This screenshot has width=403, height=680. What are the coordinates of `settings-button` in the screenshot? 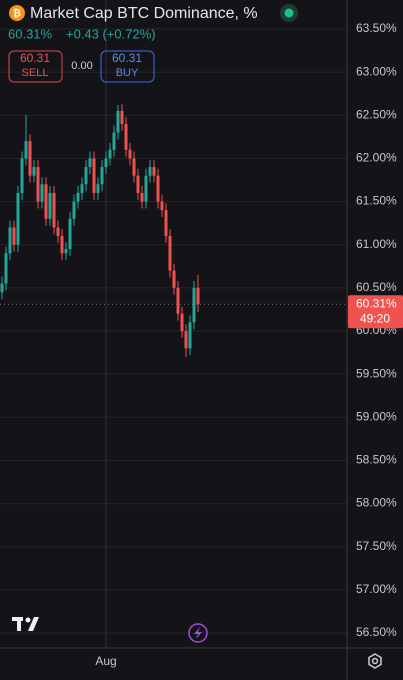 It's located at (375, 661).